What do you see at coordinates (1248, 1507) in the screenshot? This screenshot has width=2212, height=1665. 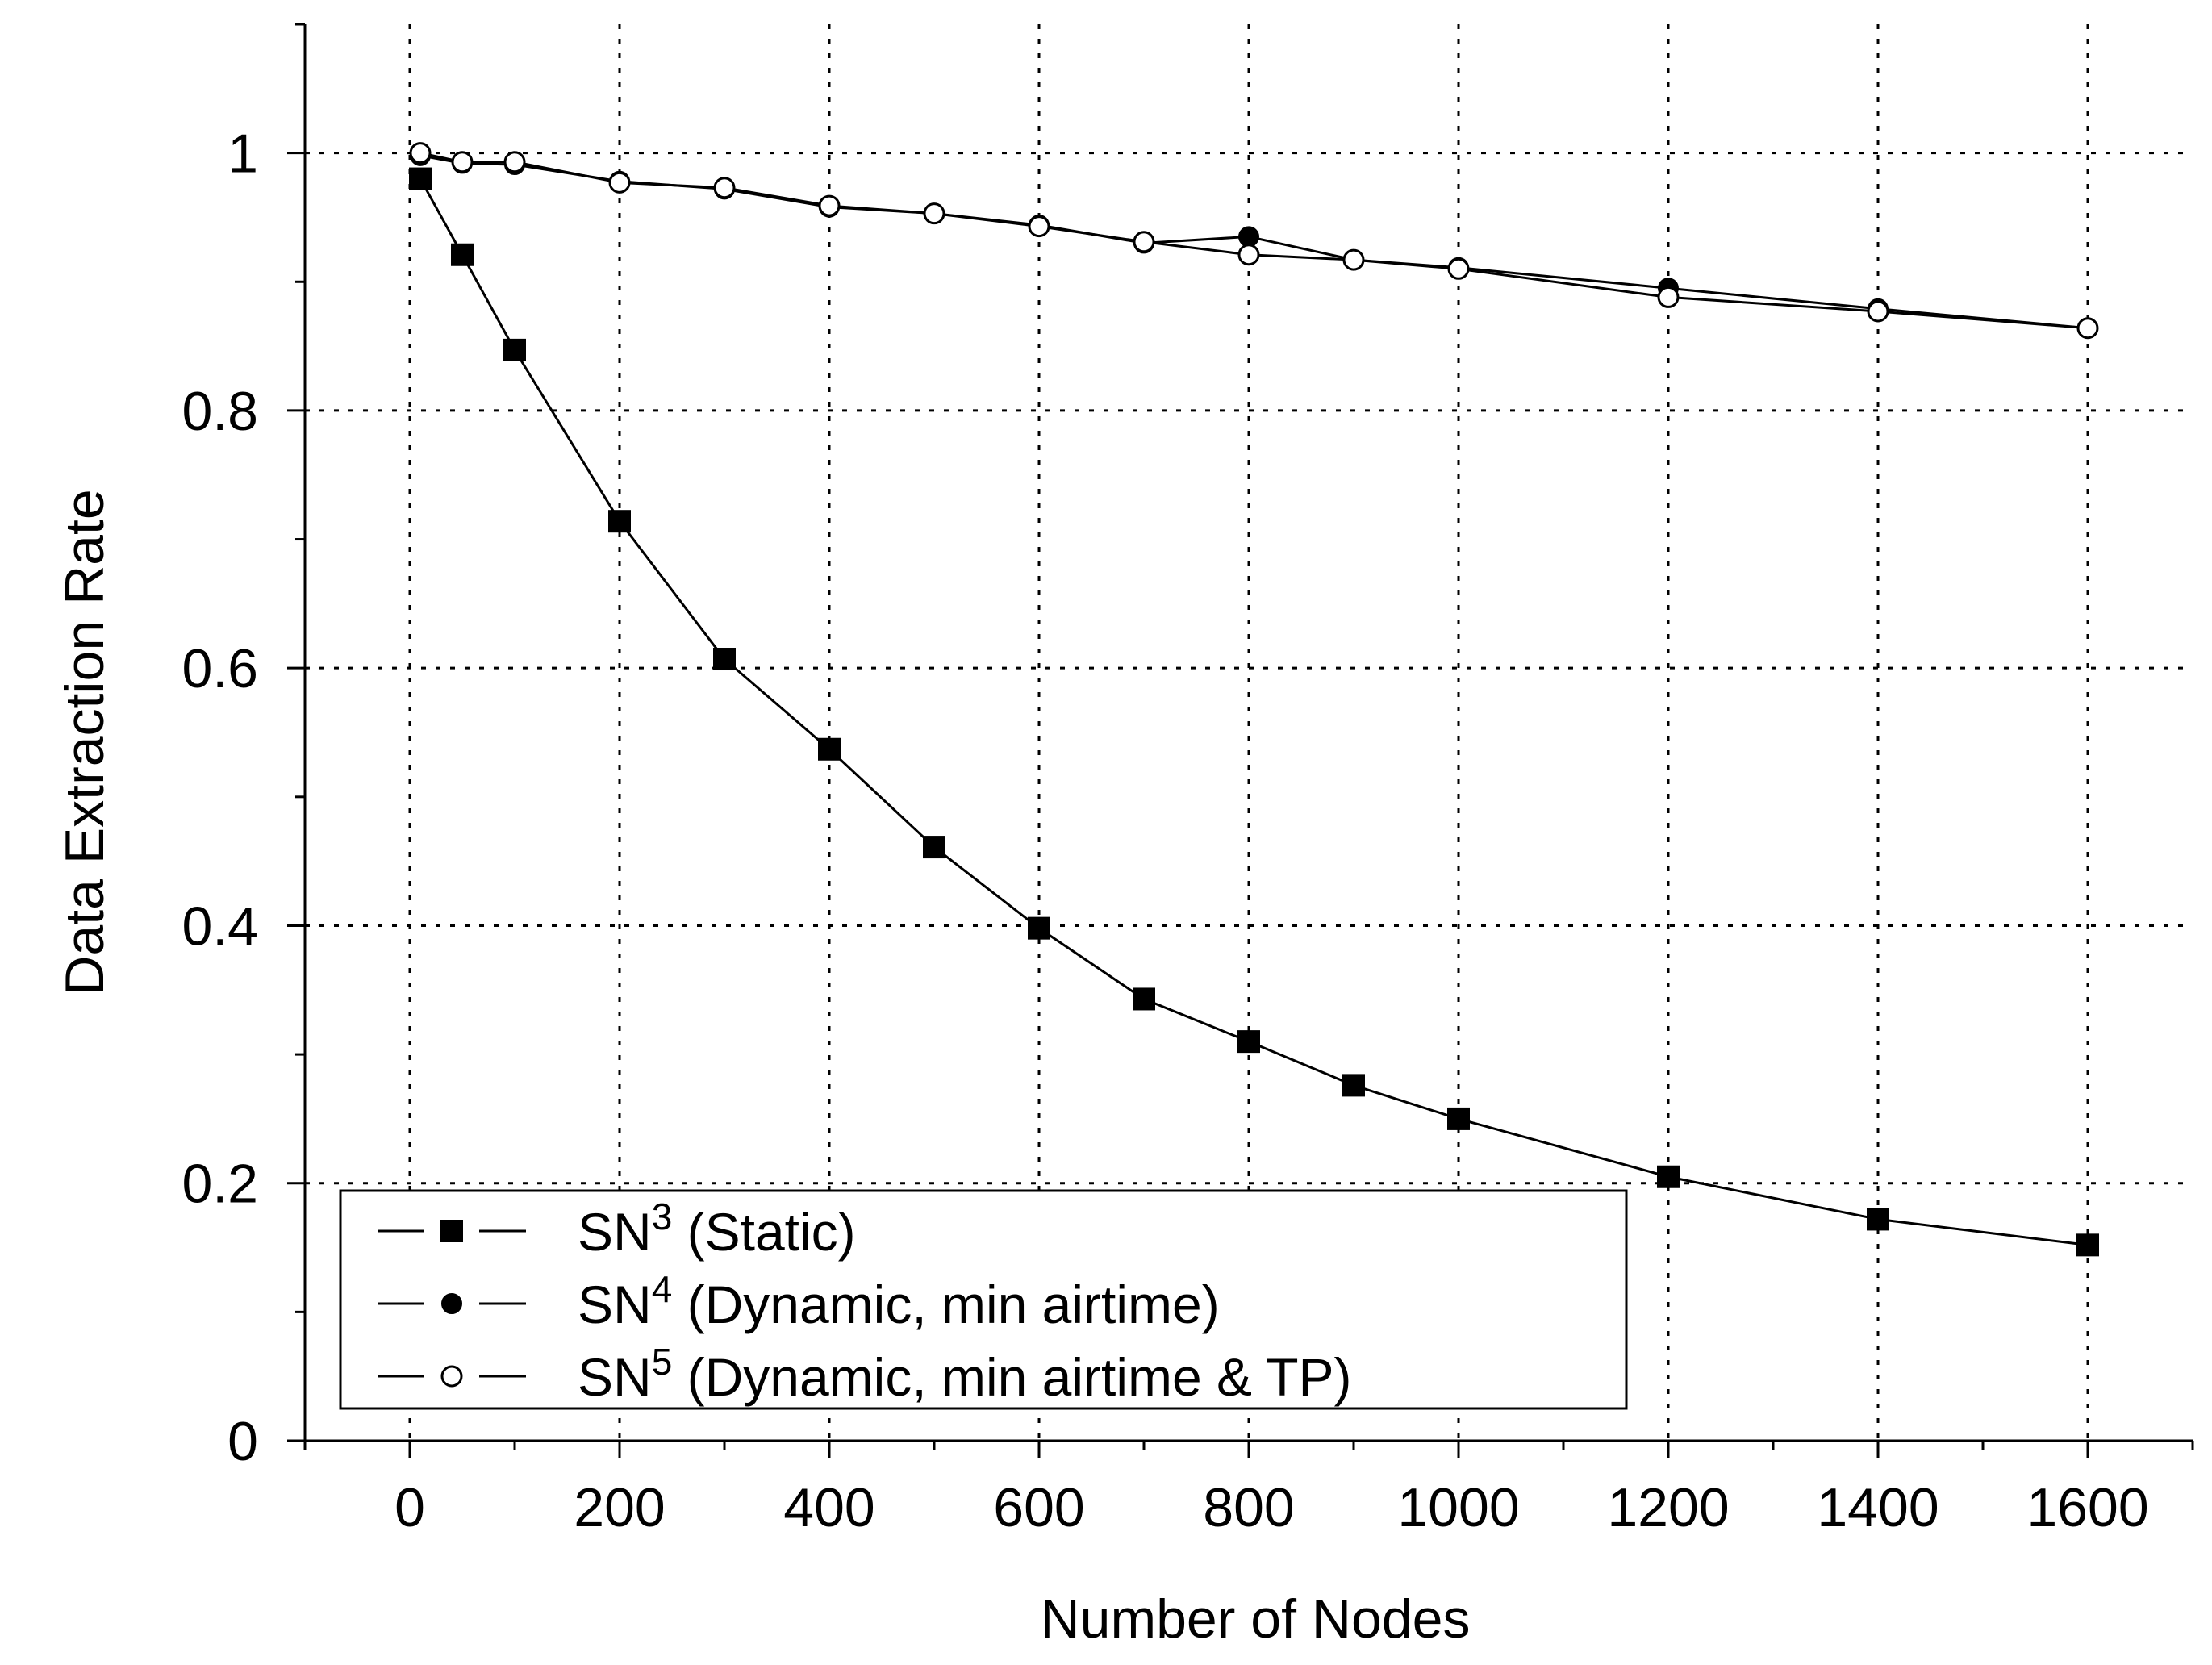 I see `x-tick-label: 800` at bounding box center [1248, 1507].